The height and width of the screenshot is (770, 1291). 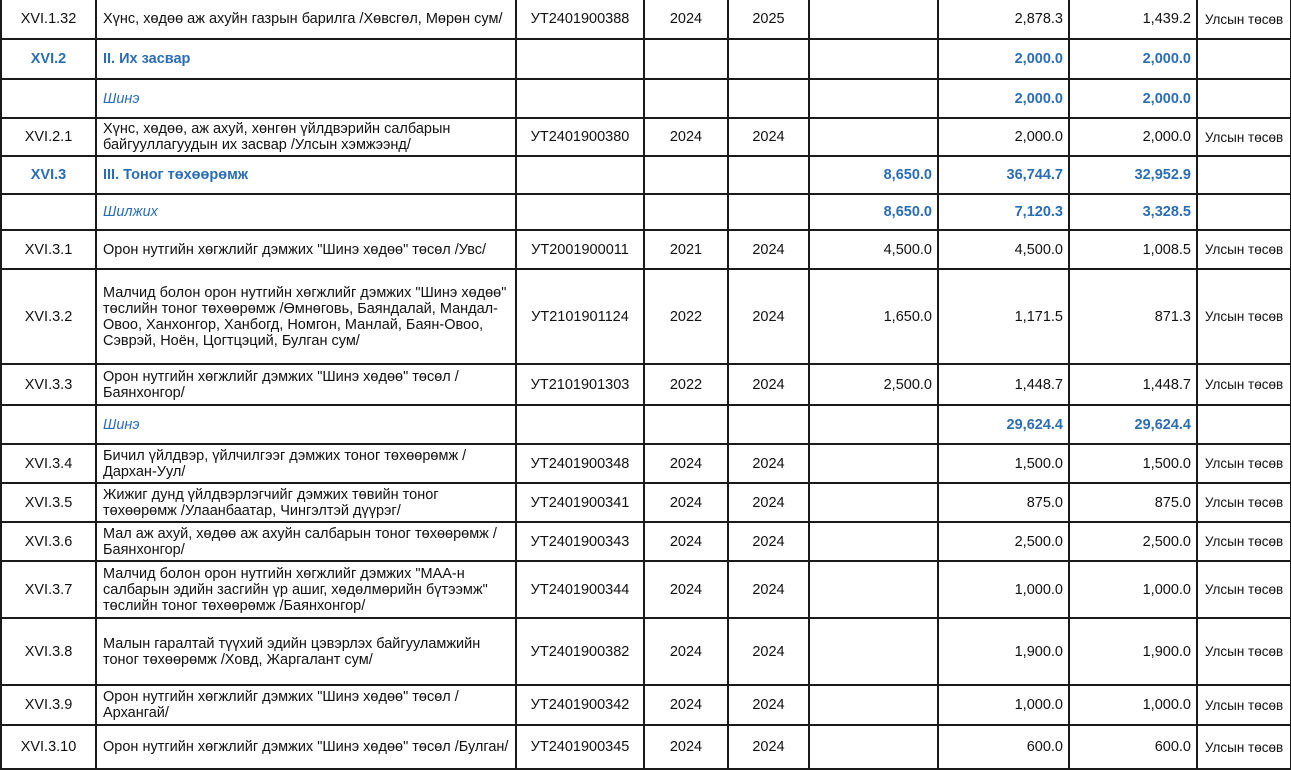 I want to click on budget-estimate-cell: 4,500.0, so click(x=1003, y=249).